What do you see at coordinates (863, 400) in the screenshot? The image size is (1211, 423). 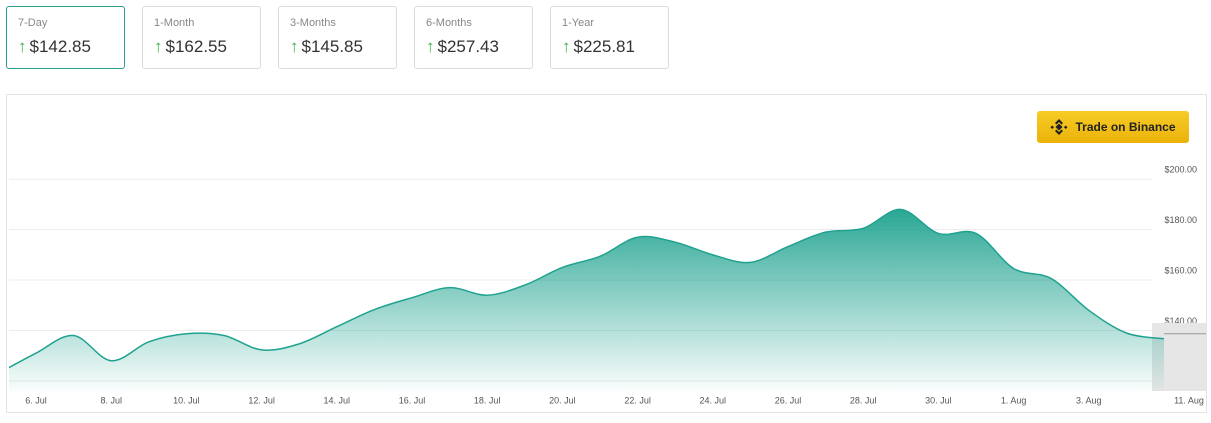 I see `x-tick-label: 28. Jul` at bounding box center [863, 400].